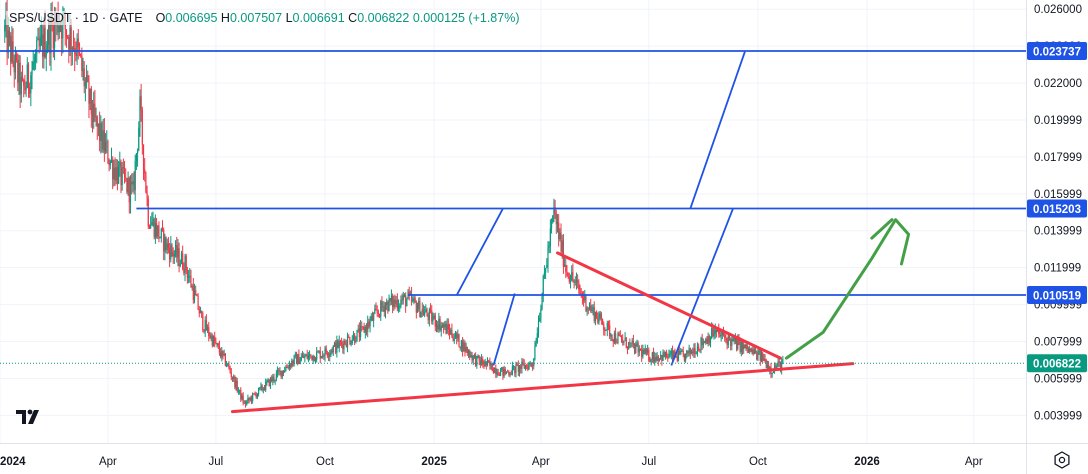  I want to click on y-tick-label: 0.015999, so click(1058, 195).